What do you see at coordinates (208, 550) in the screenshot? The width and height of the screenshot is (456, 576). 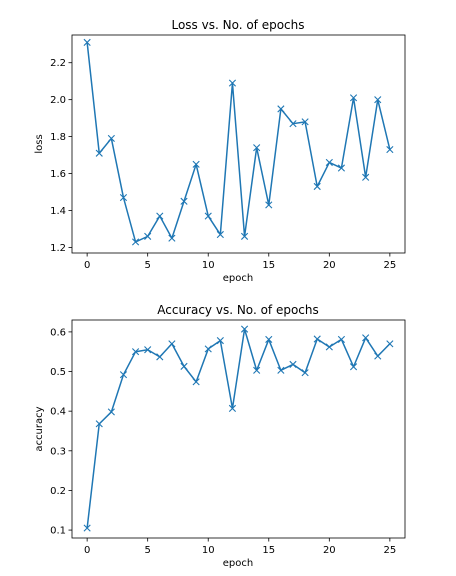 I see `accuracy-x-tick-label: 10` at bounding box center [208, 550].